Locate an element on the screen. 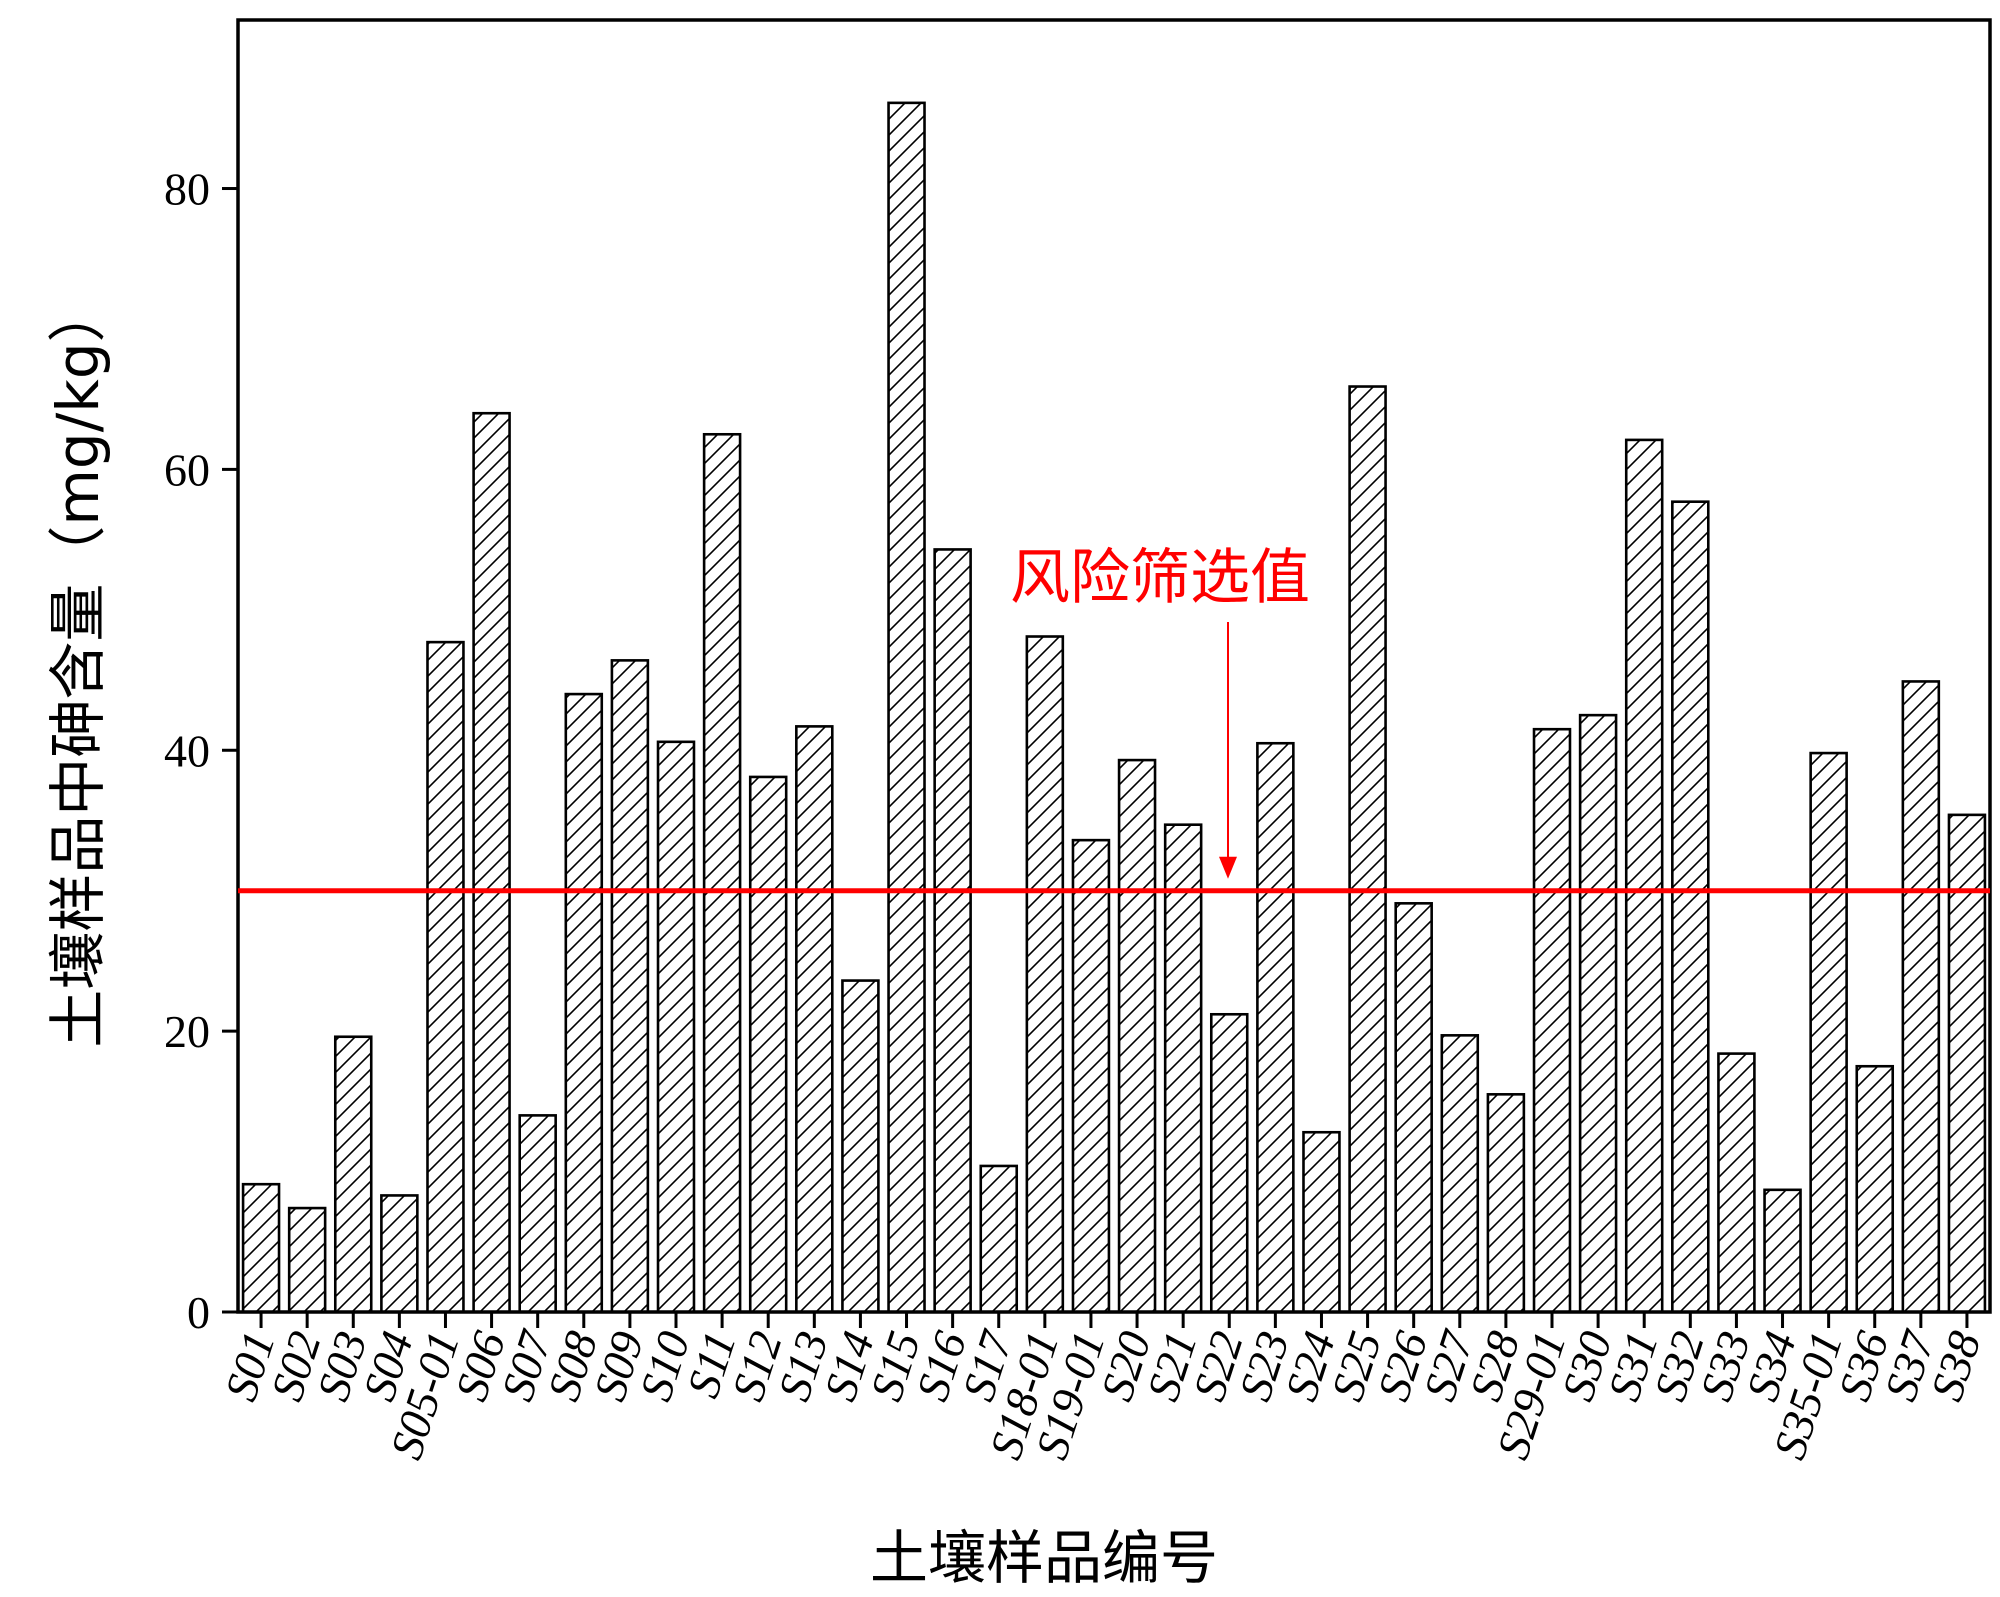  bar-s32 is located at coordinates (1690, 907).